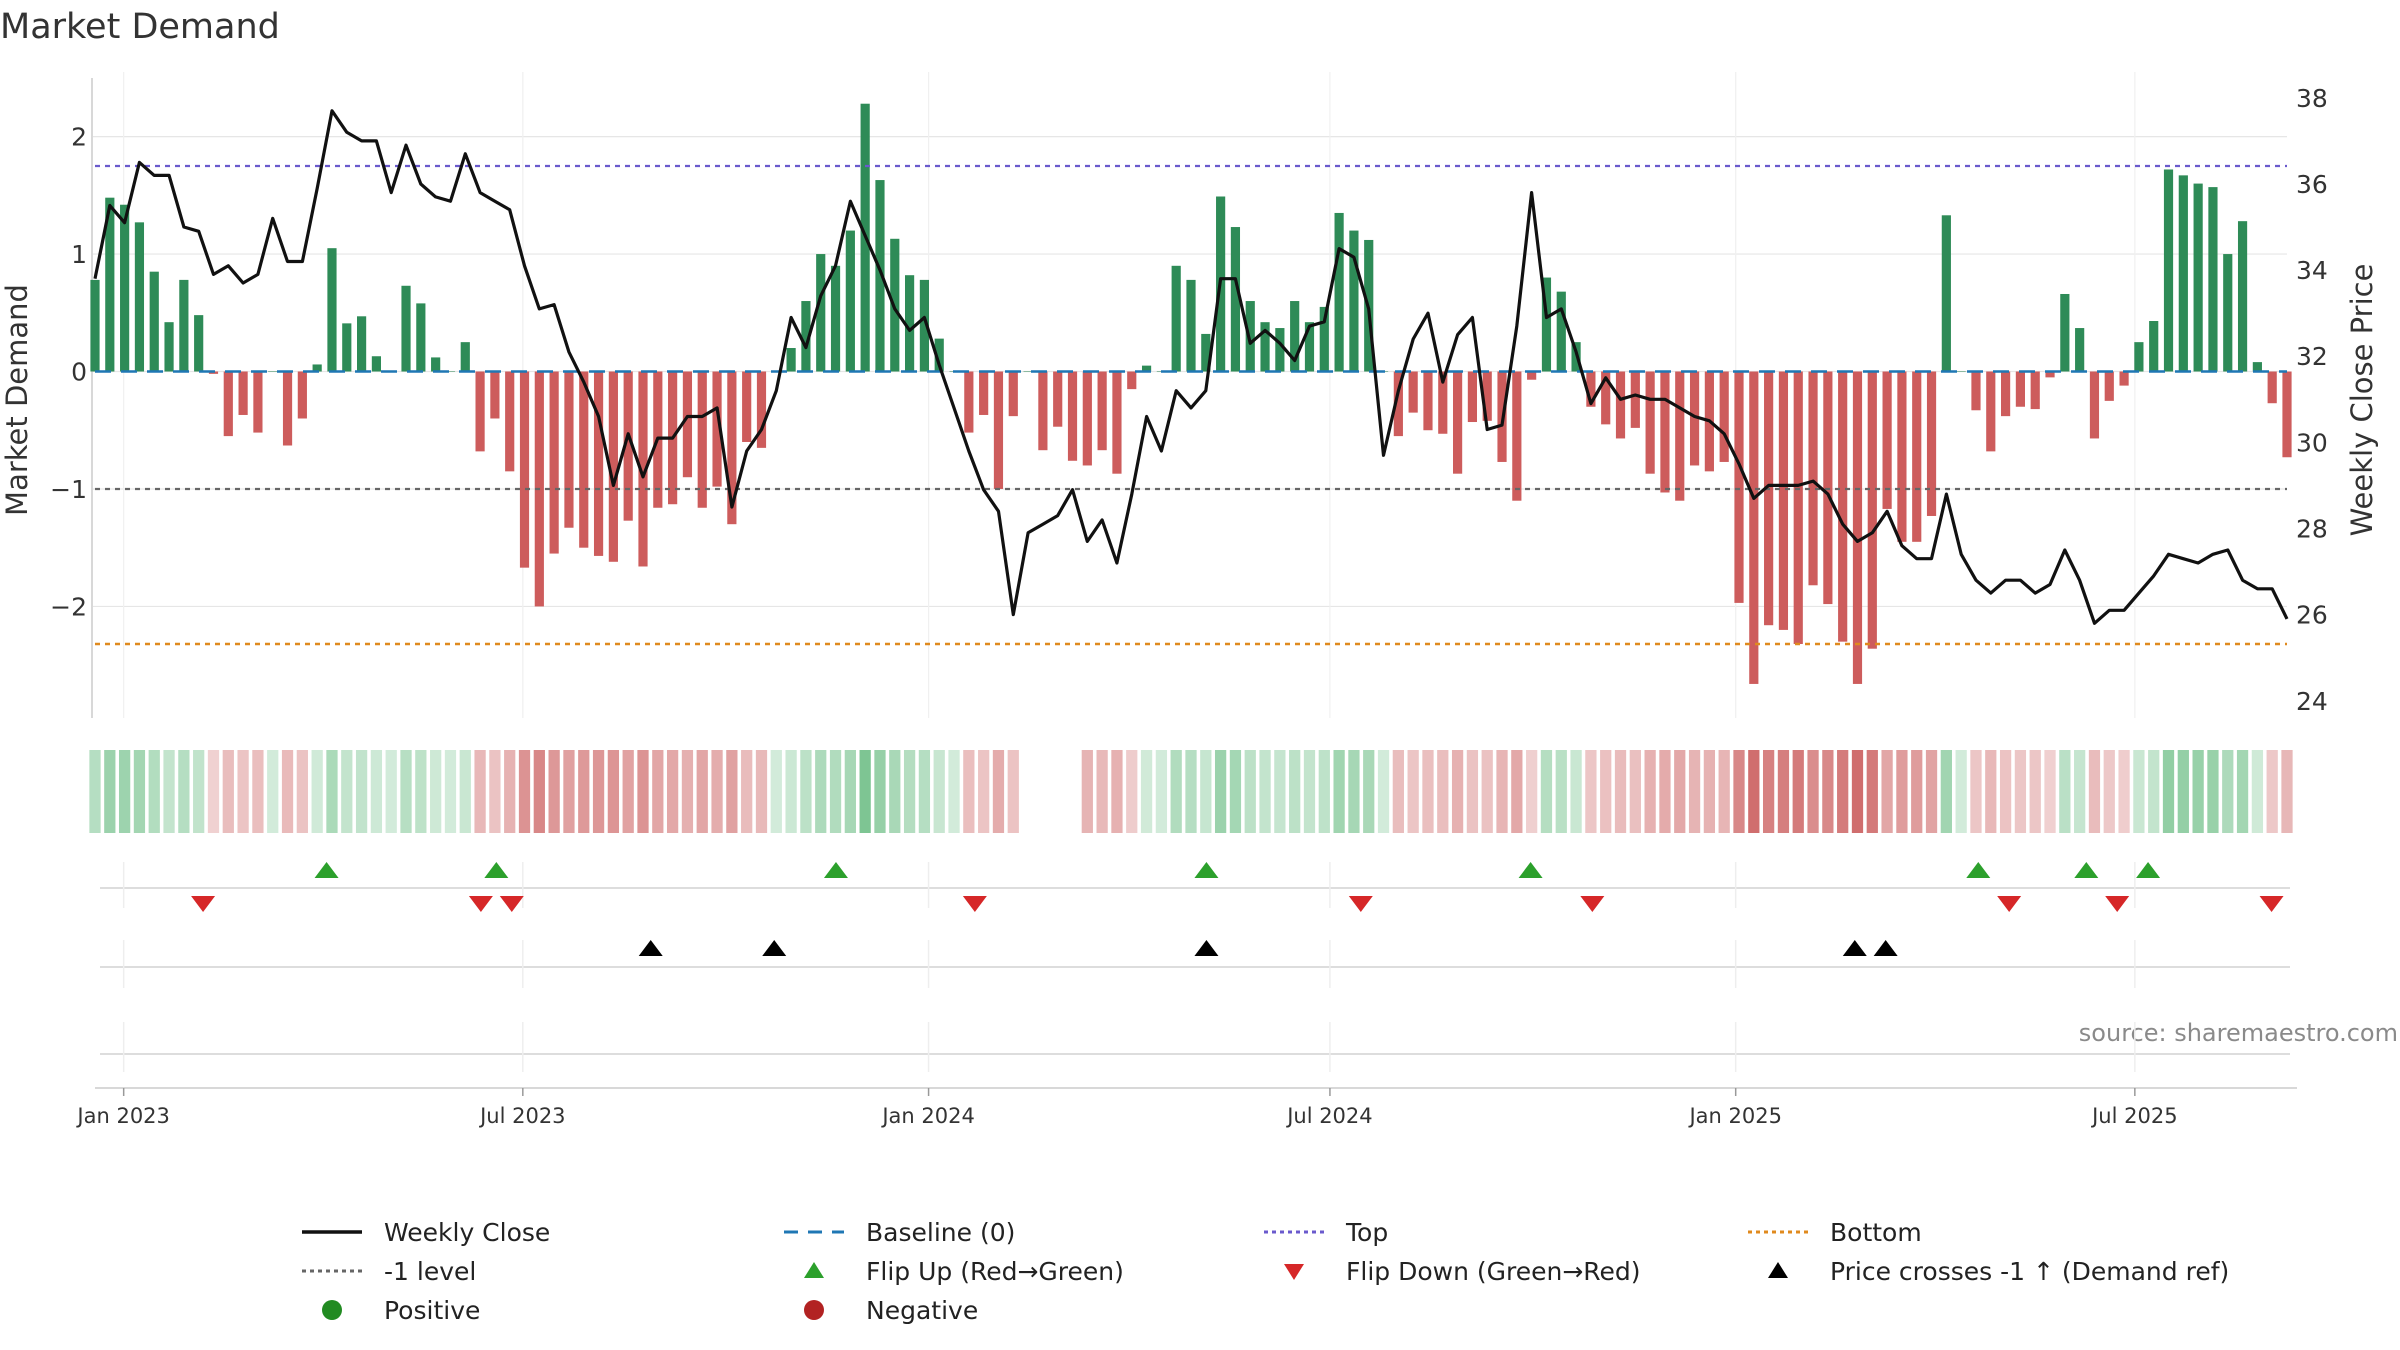  I want to click on left-y-tick-label: 0, so click(79, 372).